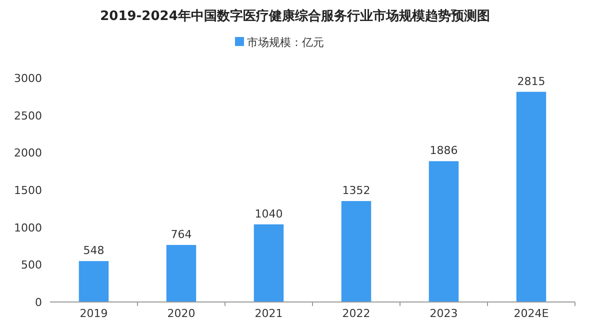 The width and height of the screenshot is (590, 326). I want to click on x-tick-label: 2021, so click(268, 313).